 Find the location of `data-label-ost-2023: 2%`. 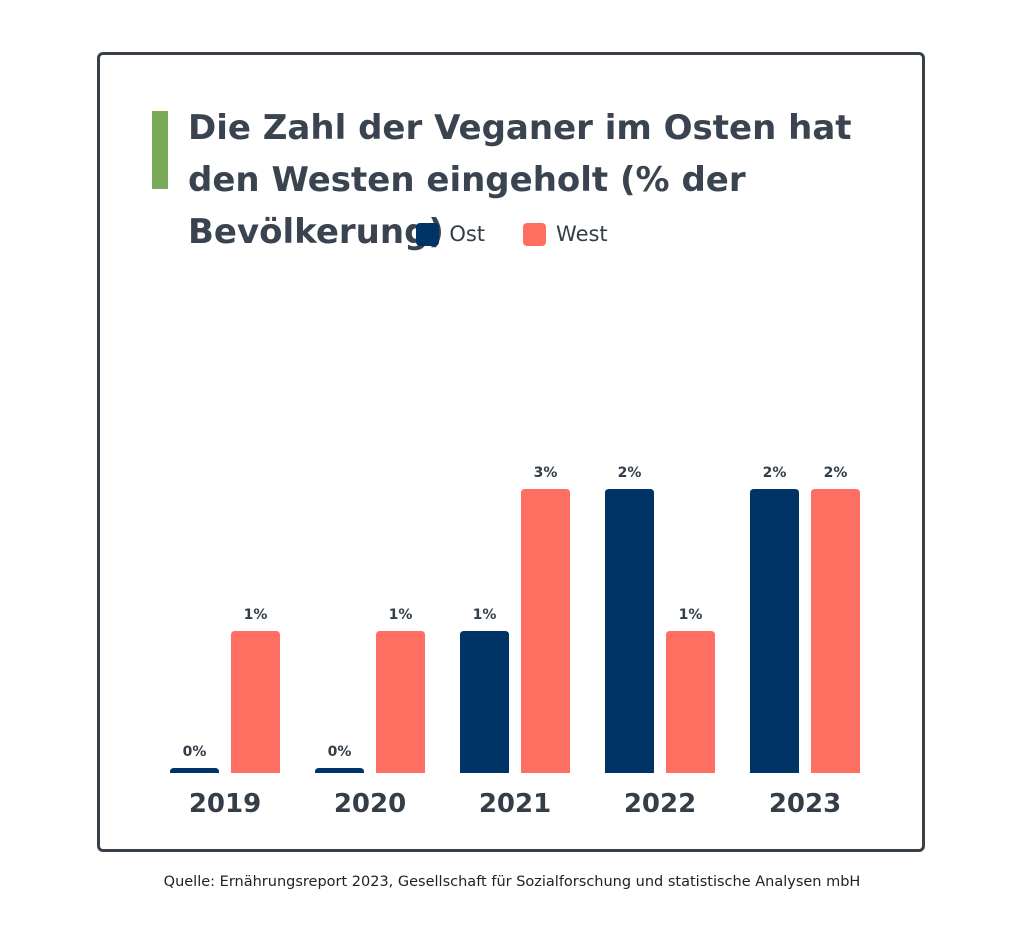

data-label-ost-2023: 2% is located at coordinates (775, 473).